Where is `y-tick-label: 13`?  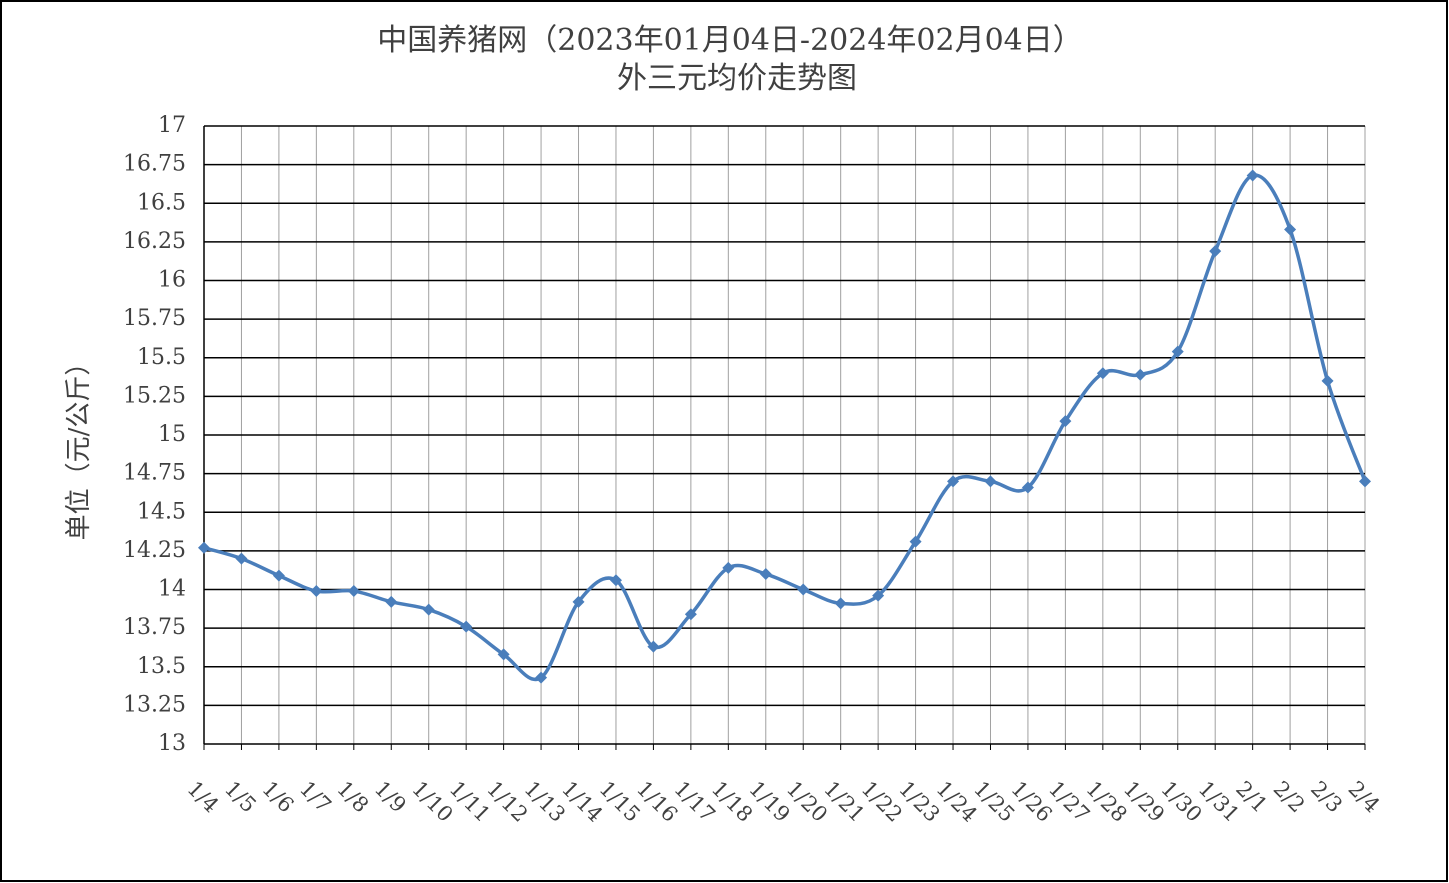
y-tick-label: 13 is located at coordinates (172, 743).